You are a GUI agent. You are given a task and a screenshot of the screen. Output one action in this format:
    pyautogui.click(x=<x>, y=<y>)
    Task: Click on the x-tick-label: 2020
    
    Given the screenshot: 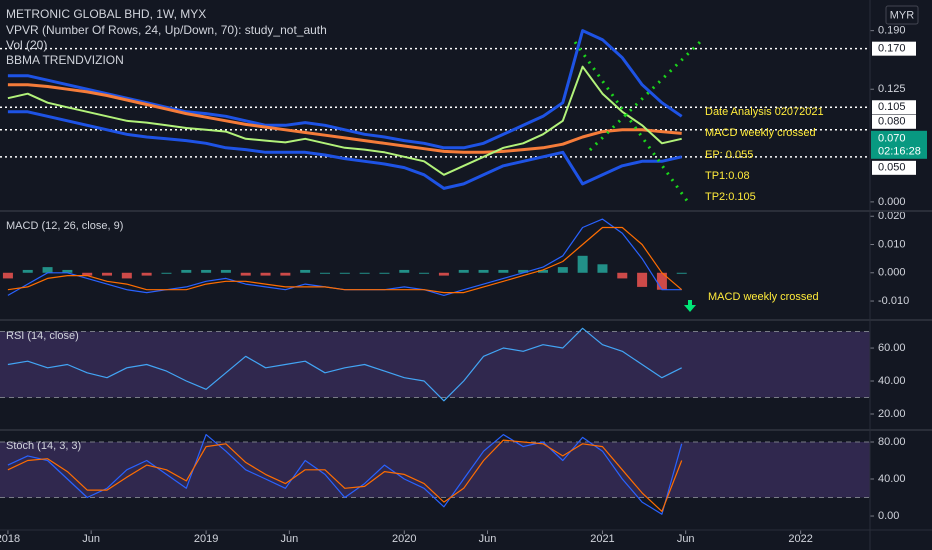 What is the action you would take?
    pyautogui.click(x=404, y=539)
    